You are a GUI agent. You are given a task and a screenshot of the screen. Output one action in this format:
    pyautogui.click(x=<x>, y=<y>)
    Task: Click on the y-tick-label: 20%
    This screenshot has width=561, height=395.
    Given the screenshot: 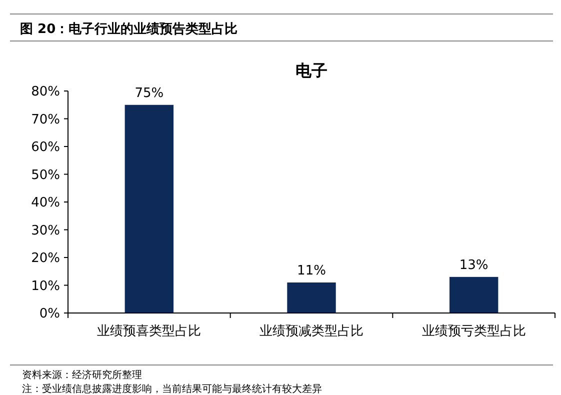 What is the action you would take?
    pyautogui.click(x=45, y=258)
    